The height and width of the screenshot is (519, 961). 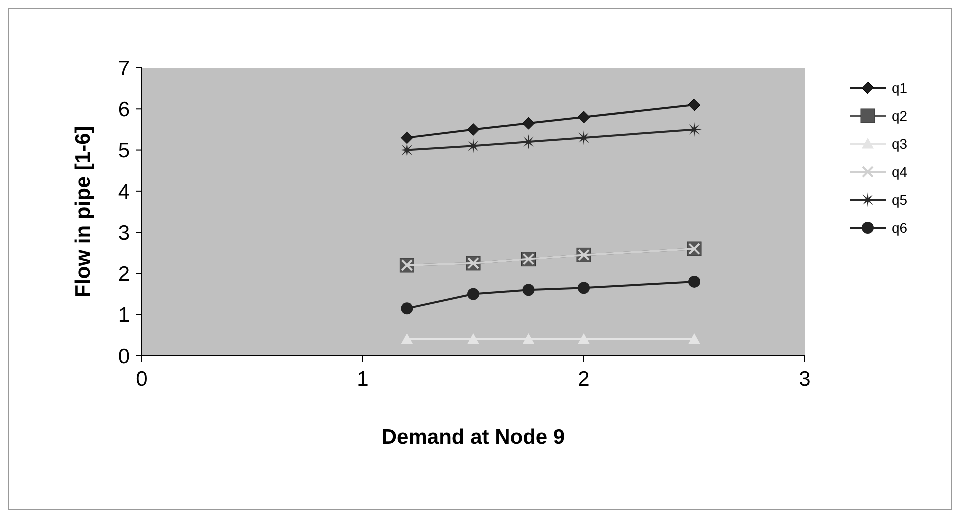 I want to click on x-tick-label: 0, so click(x=142, y=379).